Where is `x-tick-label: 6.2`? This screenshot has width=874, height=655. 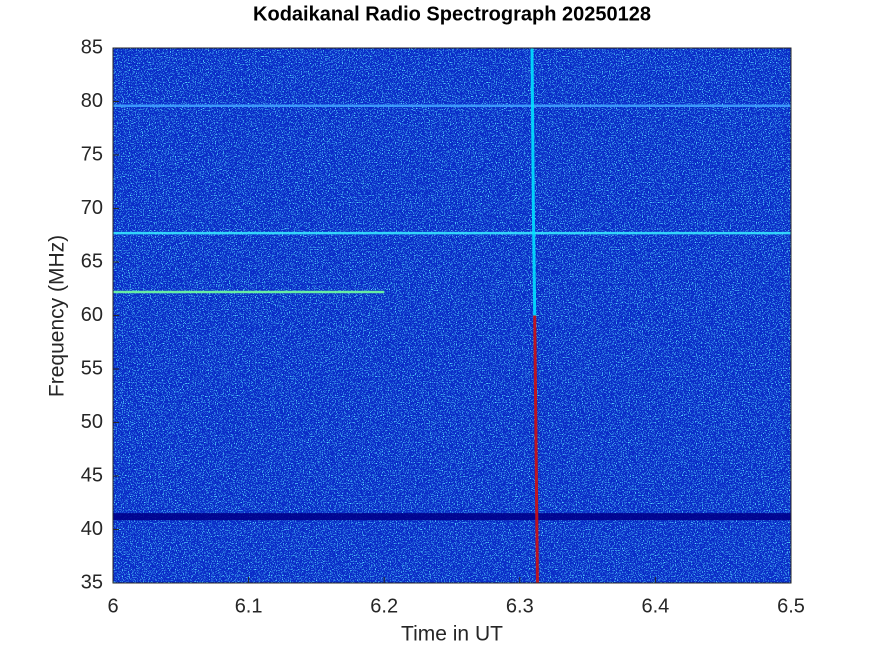
x-tick-label: 6.2 is located at coordinates (384, 606).